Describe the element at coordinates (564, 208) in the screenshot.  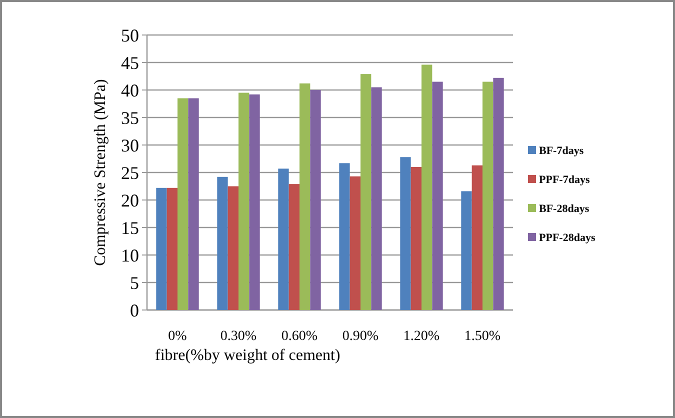
I see `legend-label: BF-28days` at that location.